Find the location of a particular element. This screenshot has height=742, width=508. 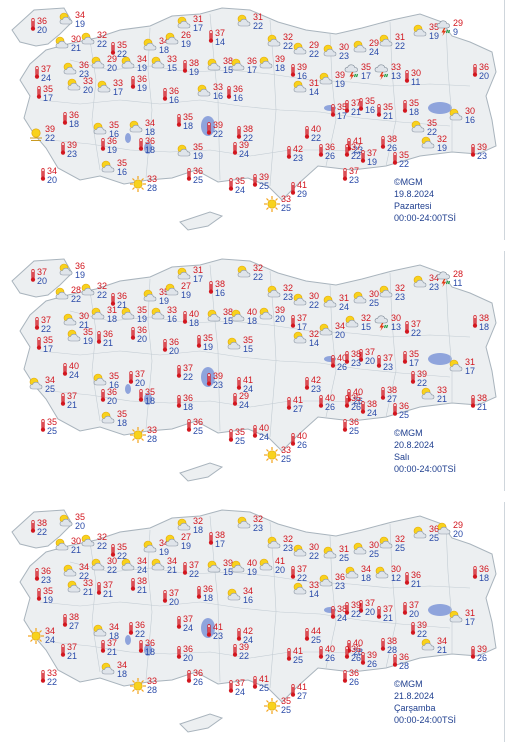

max-temperature: 27 is located at coordinates (186, 286).